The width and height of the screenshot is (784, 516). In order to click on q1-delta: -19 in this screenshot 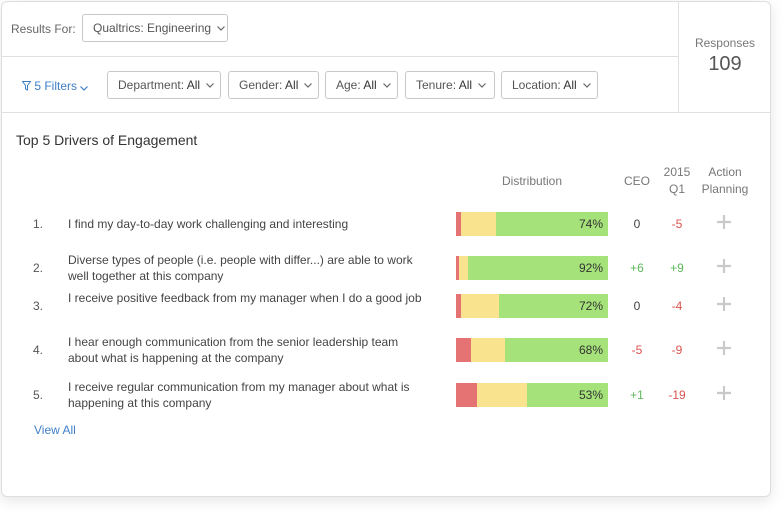, I will do `click(677, 395)`.